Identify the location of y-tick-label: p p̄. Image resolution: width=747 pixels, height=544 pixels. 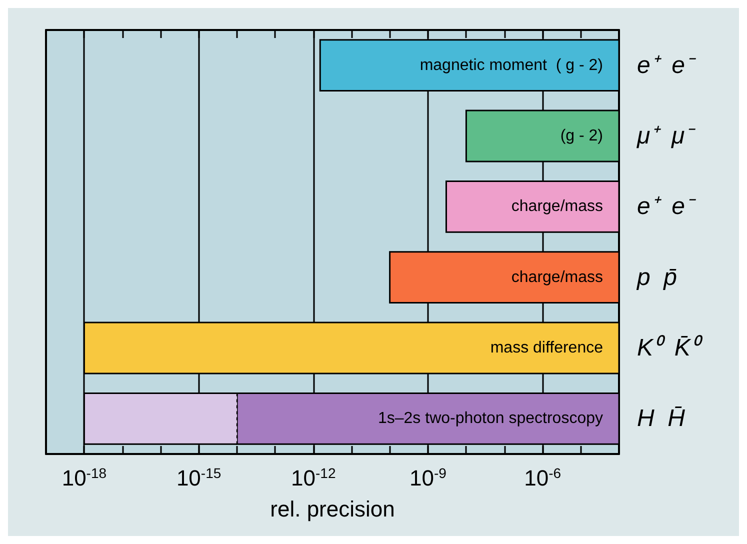
(657, 277).